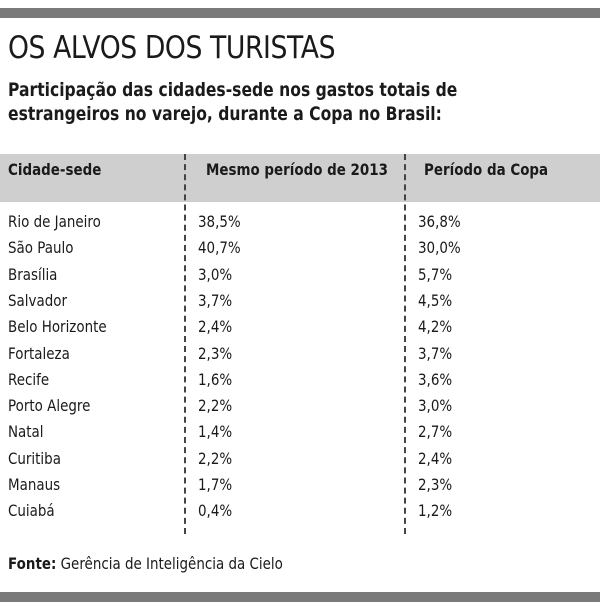  What do you see at coordinates (300, 435) in the screenshot?
I see `table-row: Natal 1,4% 2,7%` at bounding box center [300, 435].